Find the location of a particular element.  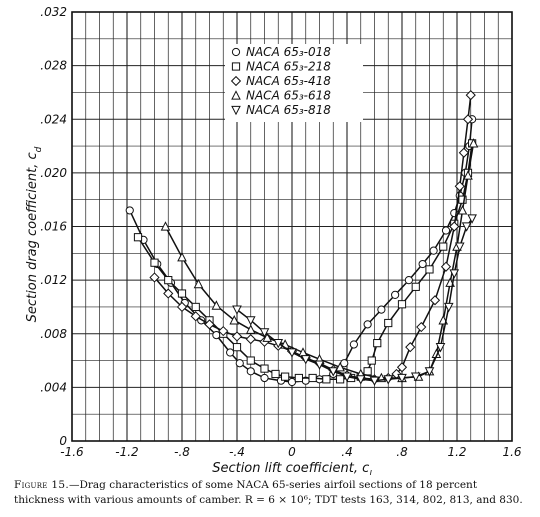

y-tick-label: .004 is located at coordinates (53, 387).